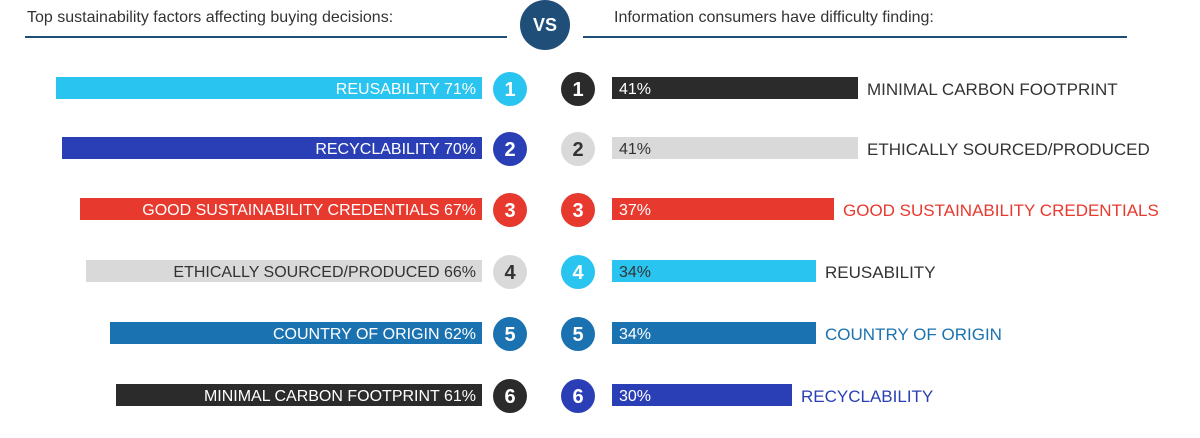  I want to click on vs-badge: VS, so click(545, 25).